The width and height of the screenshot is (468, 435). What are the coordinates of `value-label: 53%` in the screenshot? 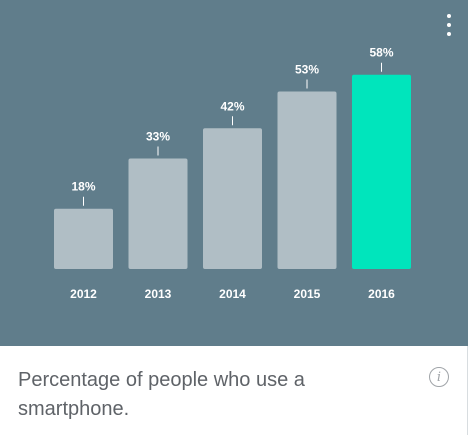 It's located at (307, 69).